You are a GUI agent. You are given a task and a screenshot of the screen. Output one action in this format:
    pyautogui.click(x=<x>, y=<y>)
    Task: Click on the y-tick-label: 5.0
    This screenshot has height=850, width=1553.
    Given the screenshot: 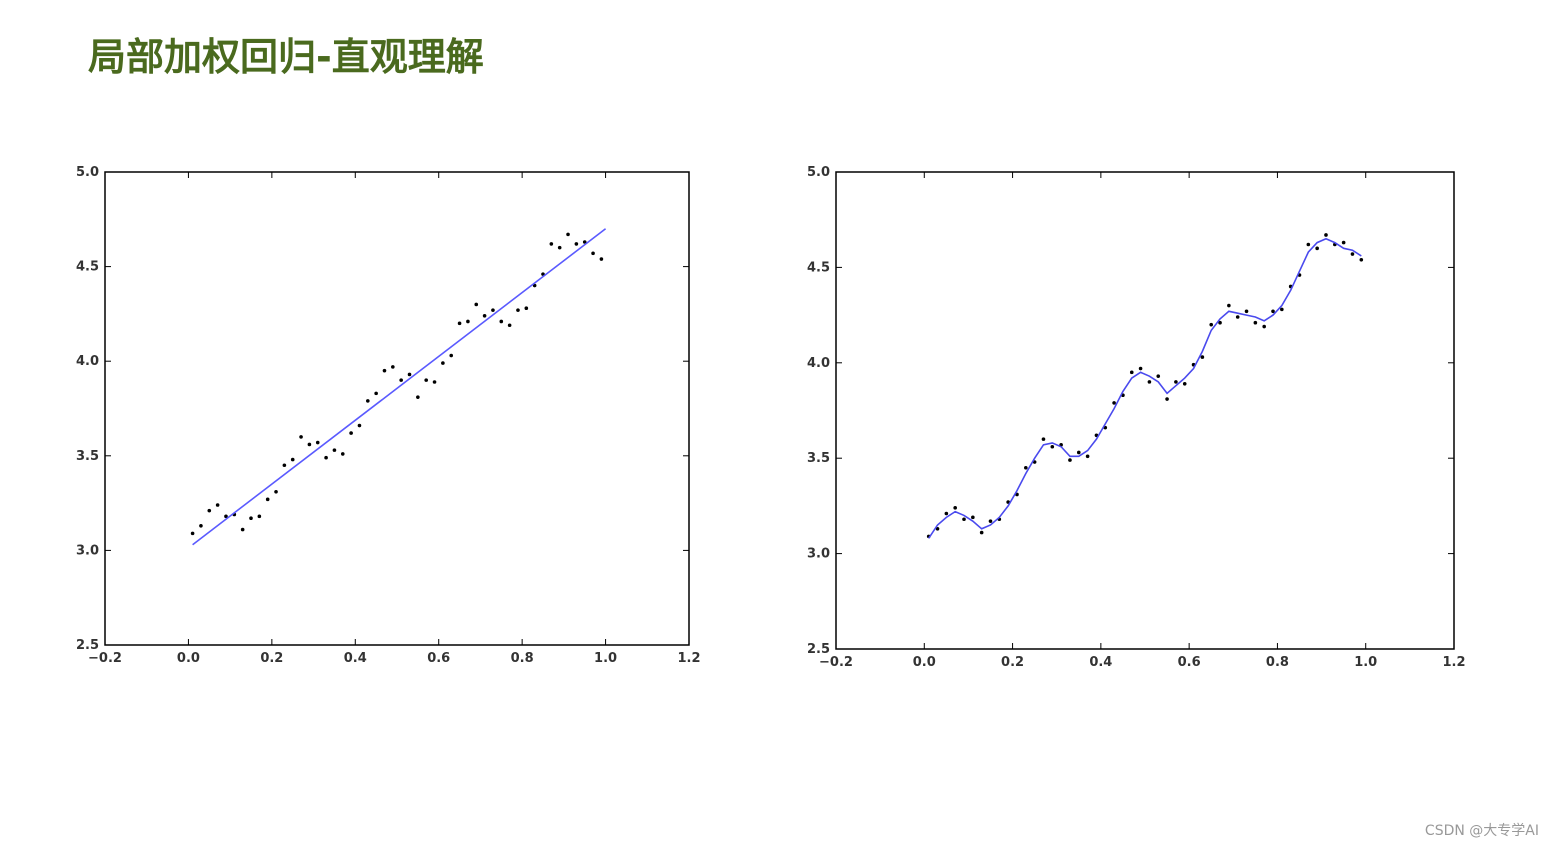 What is the action you would take?
    pyautogui.click(x=87, y=172)
    